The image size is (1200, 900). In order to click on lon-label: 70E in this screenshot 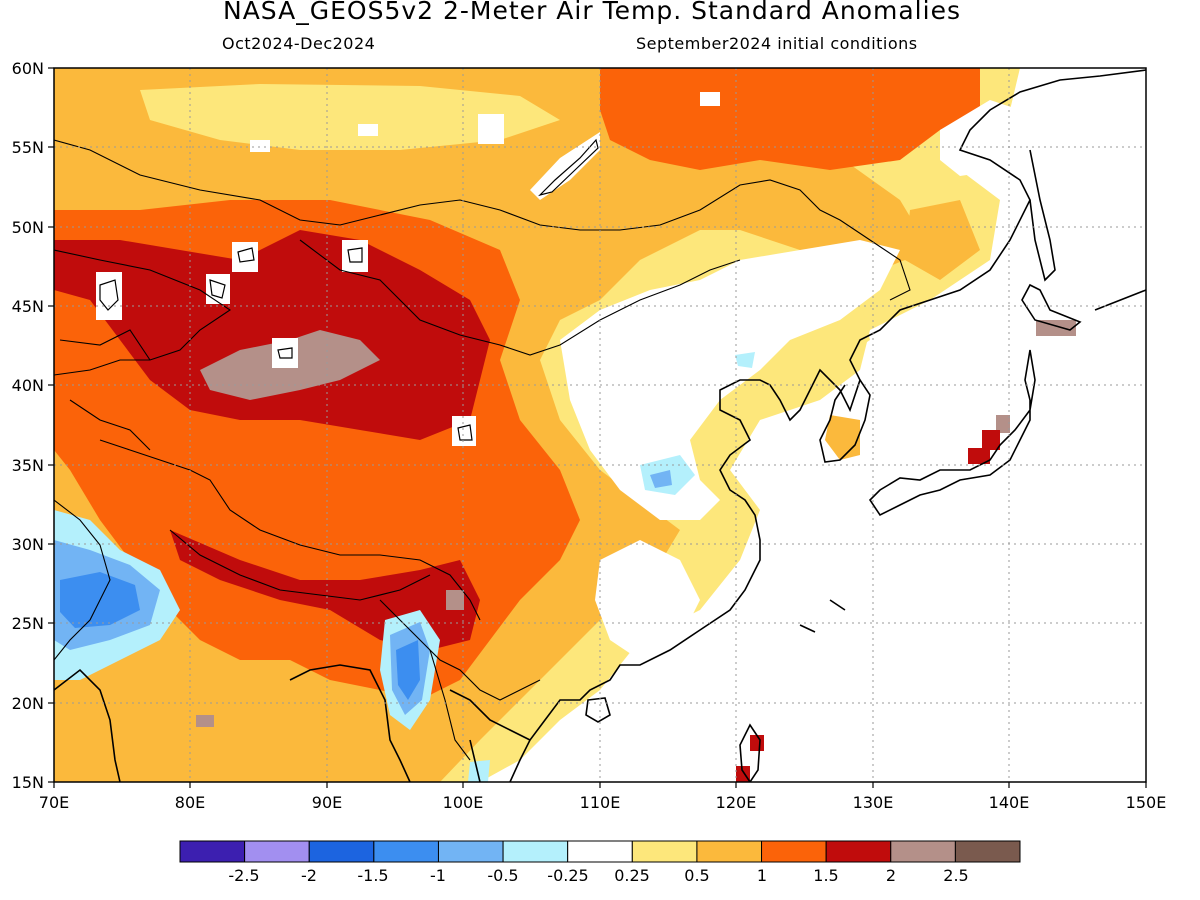, I will do `click(54, 802)`.